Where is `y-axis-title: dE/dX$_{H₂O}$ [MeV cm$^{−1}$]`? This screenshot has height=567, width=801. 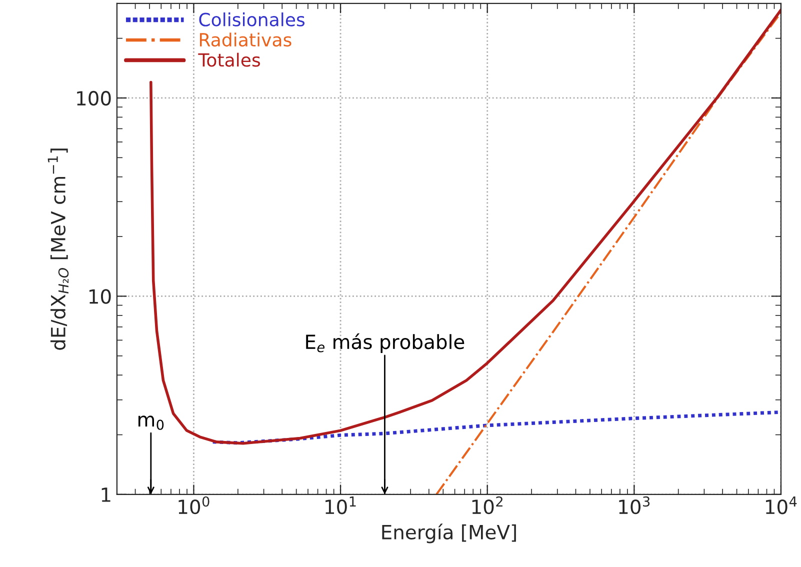 y-axis-title: dE/dX$_{H₂O}$ [MeV cm$^{−1}$] is located at coordinates (58, 249).